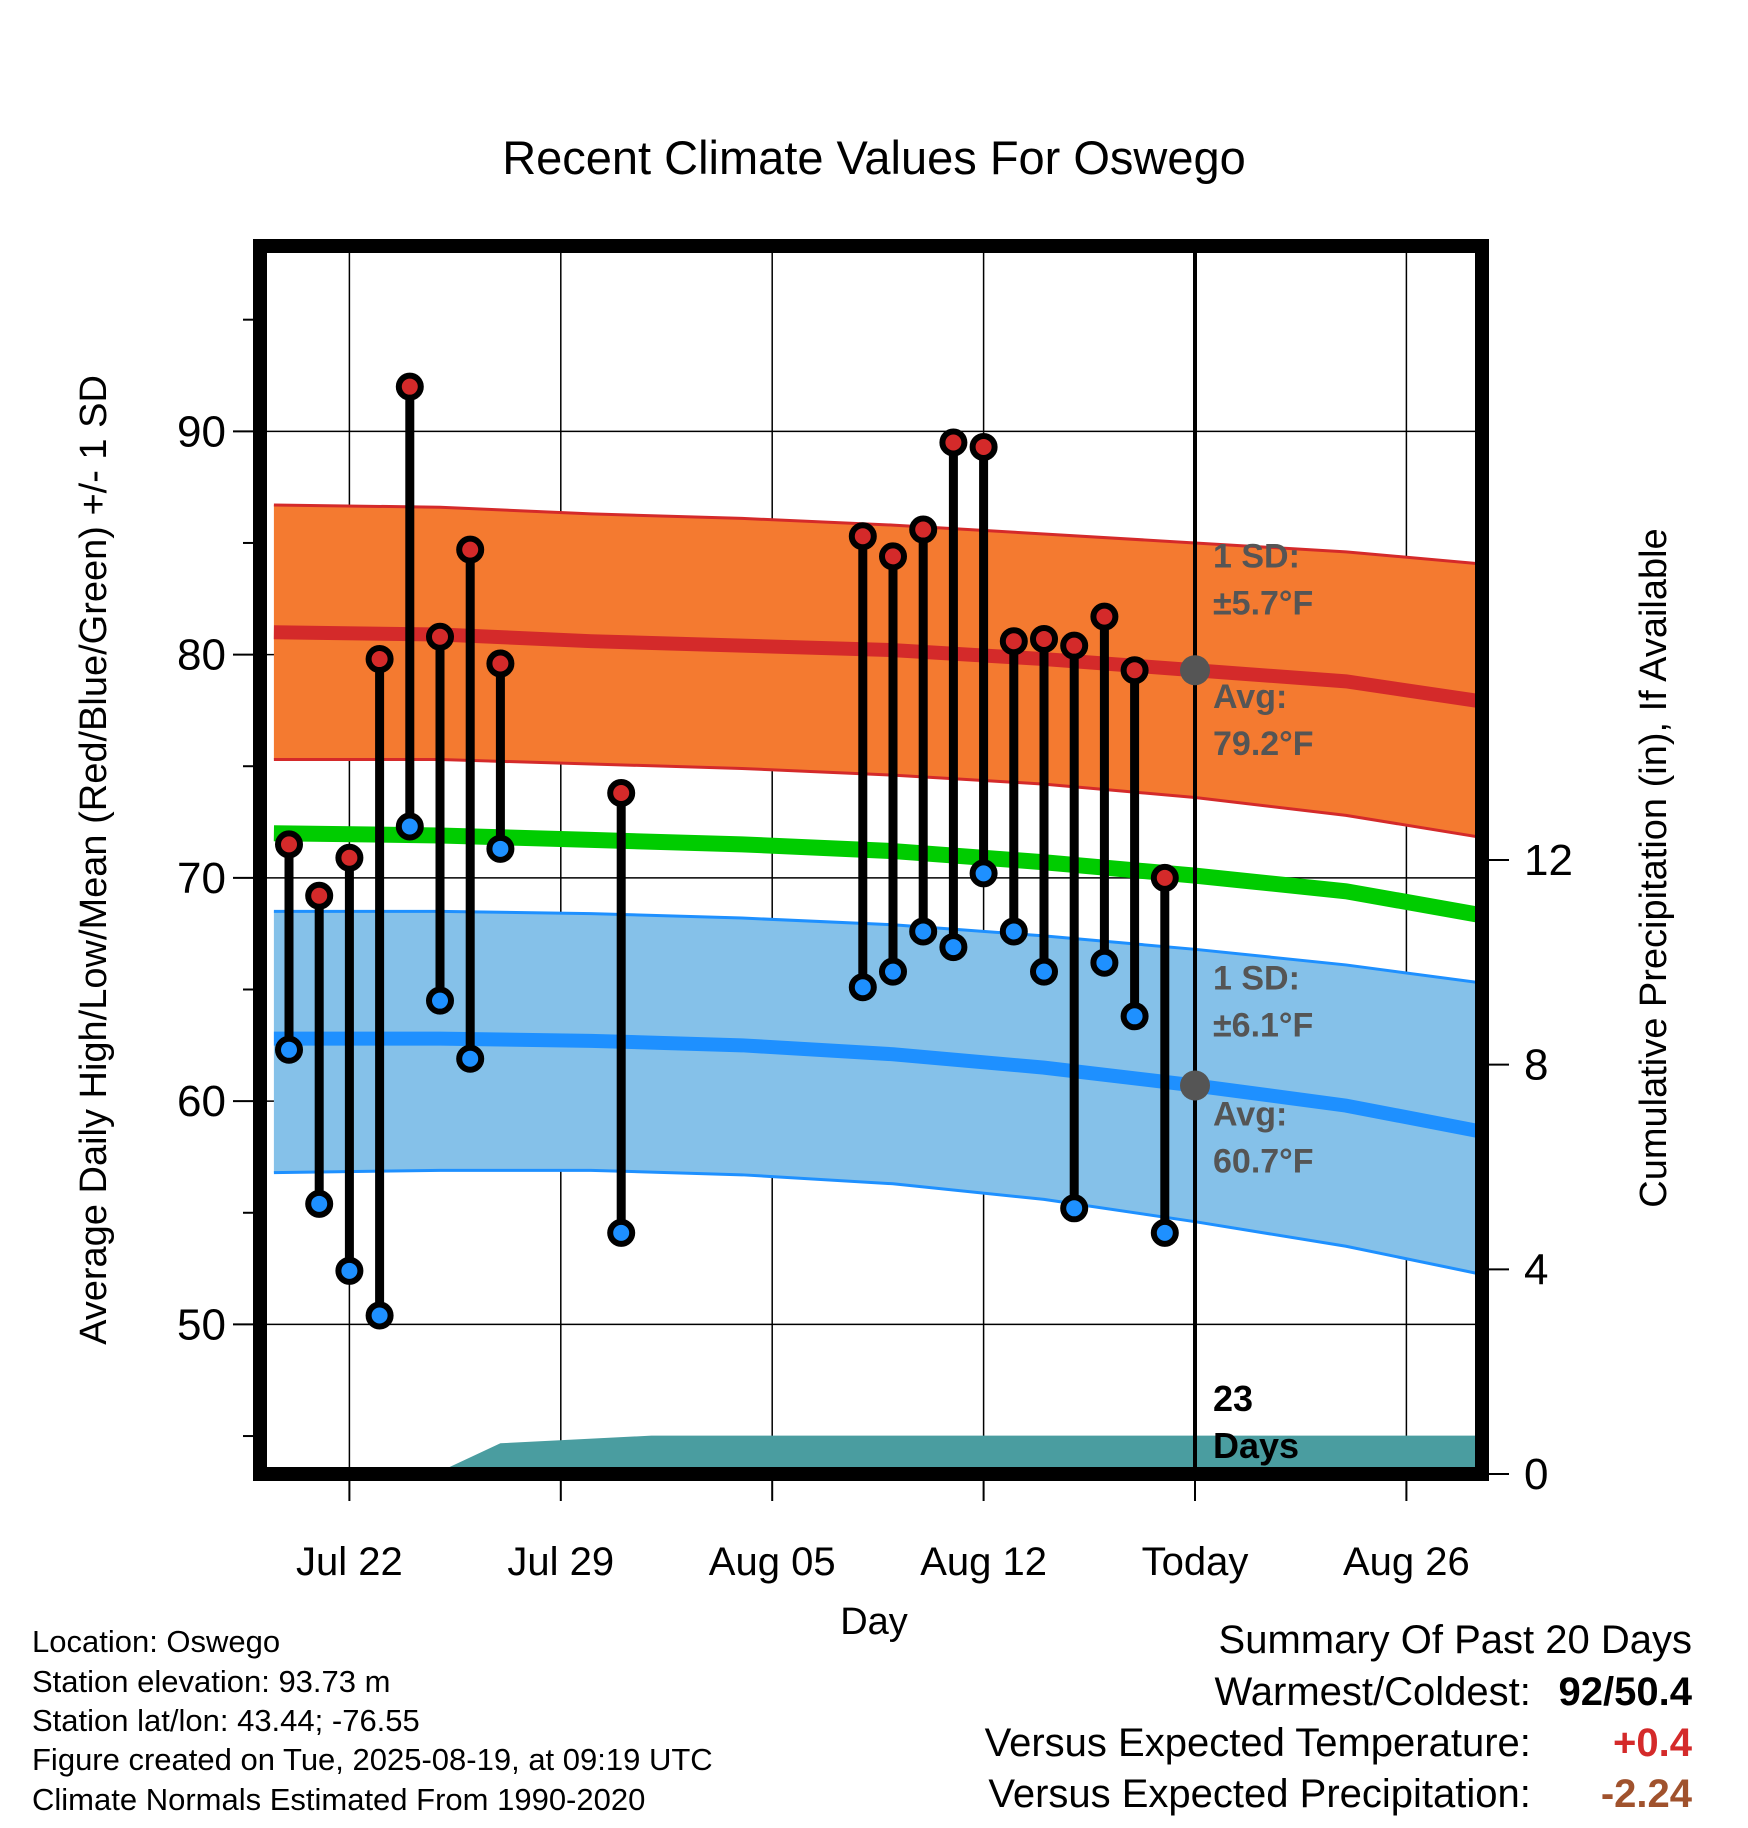 This screenshot has width=1748, height=1828. I want to click on x-tick-label: Aug 12, so click(983, 1562).